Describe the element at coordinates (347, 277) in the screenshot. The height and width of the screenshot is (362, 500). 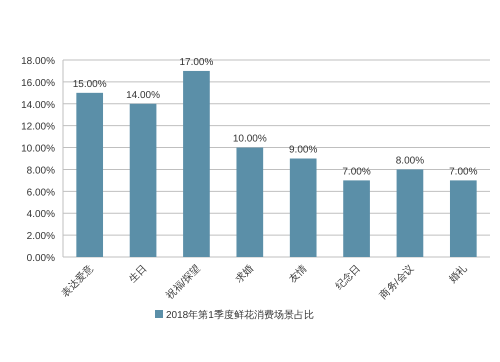
I see `x-tick-label: 纪念日` at that location.